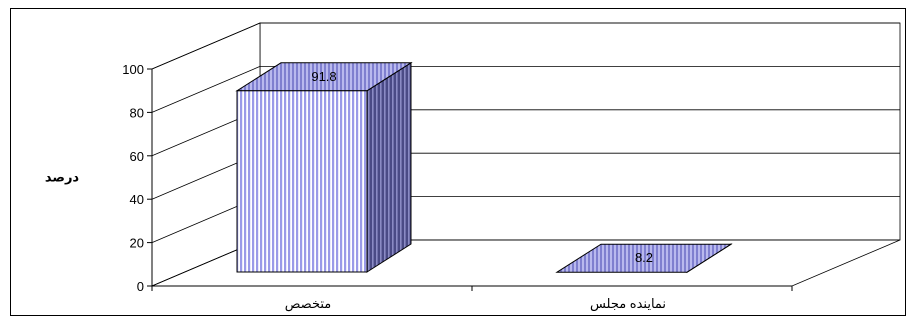 This screenshot has height=324, width=916. What do you see at coordinates (302, 181) in the screenshot?
I see `bar-front` at bounding box center [302, 181].